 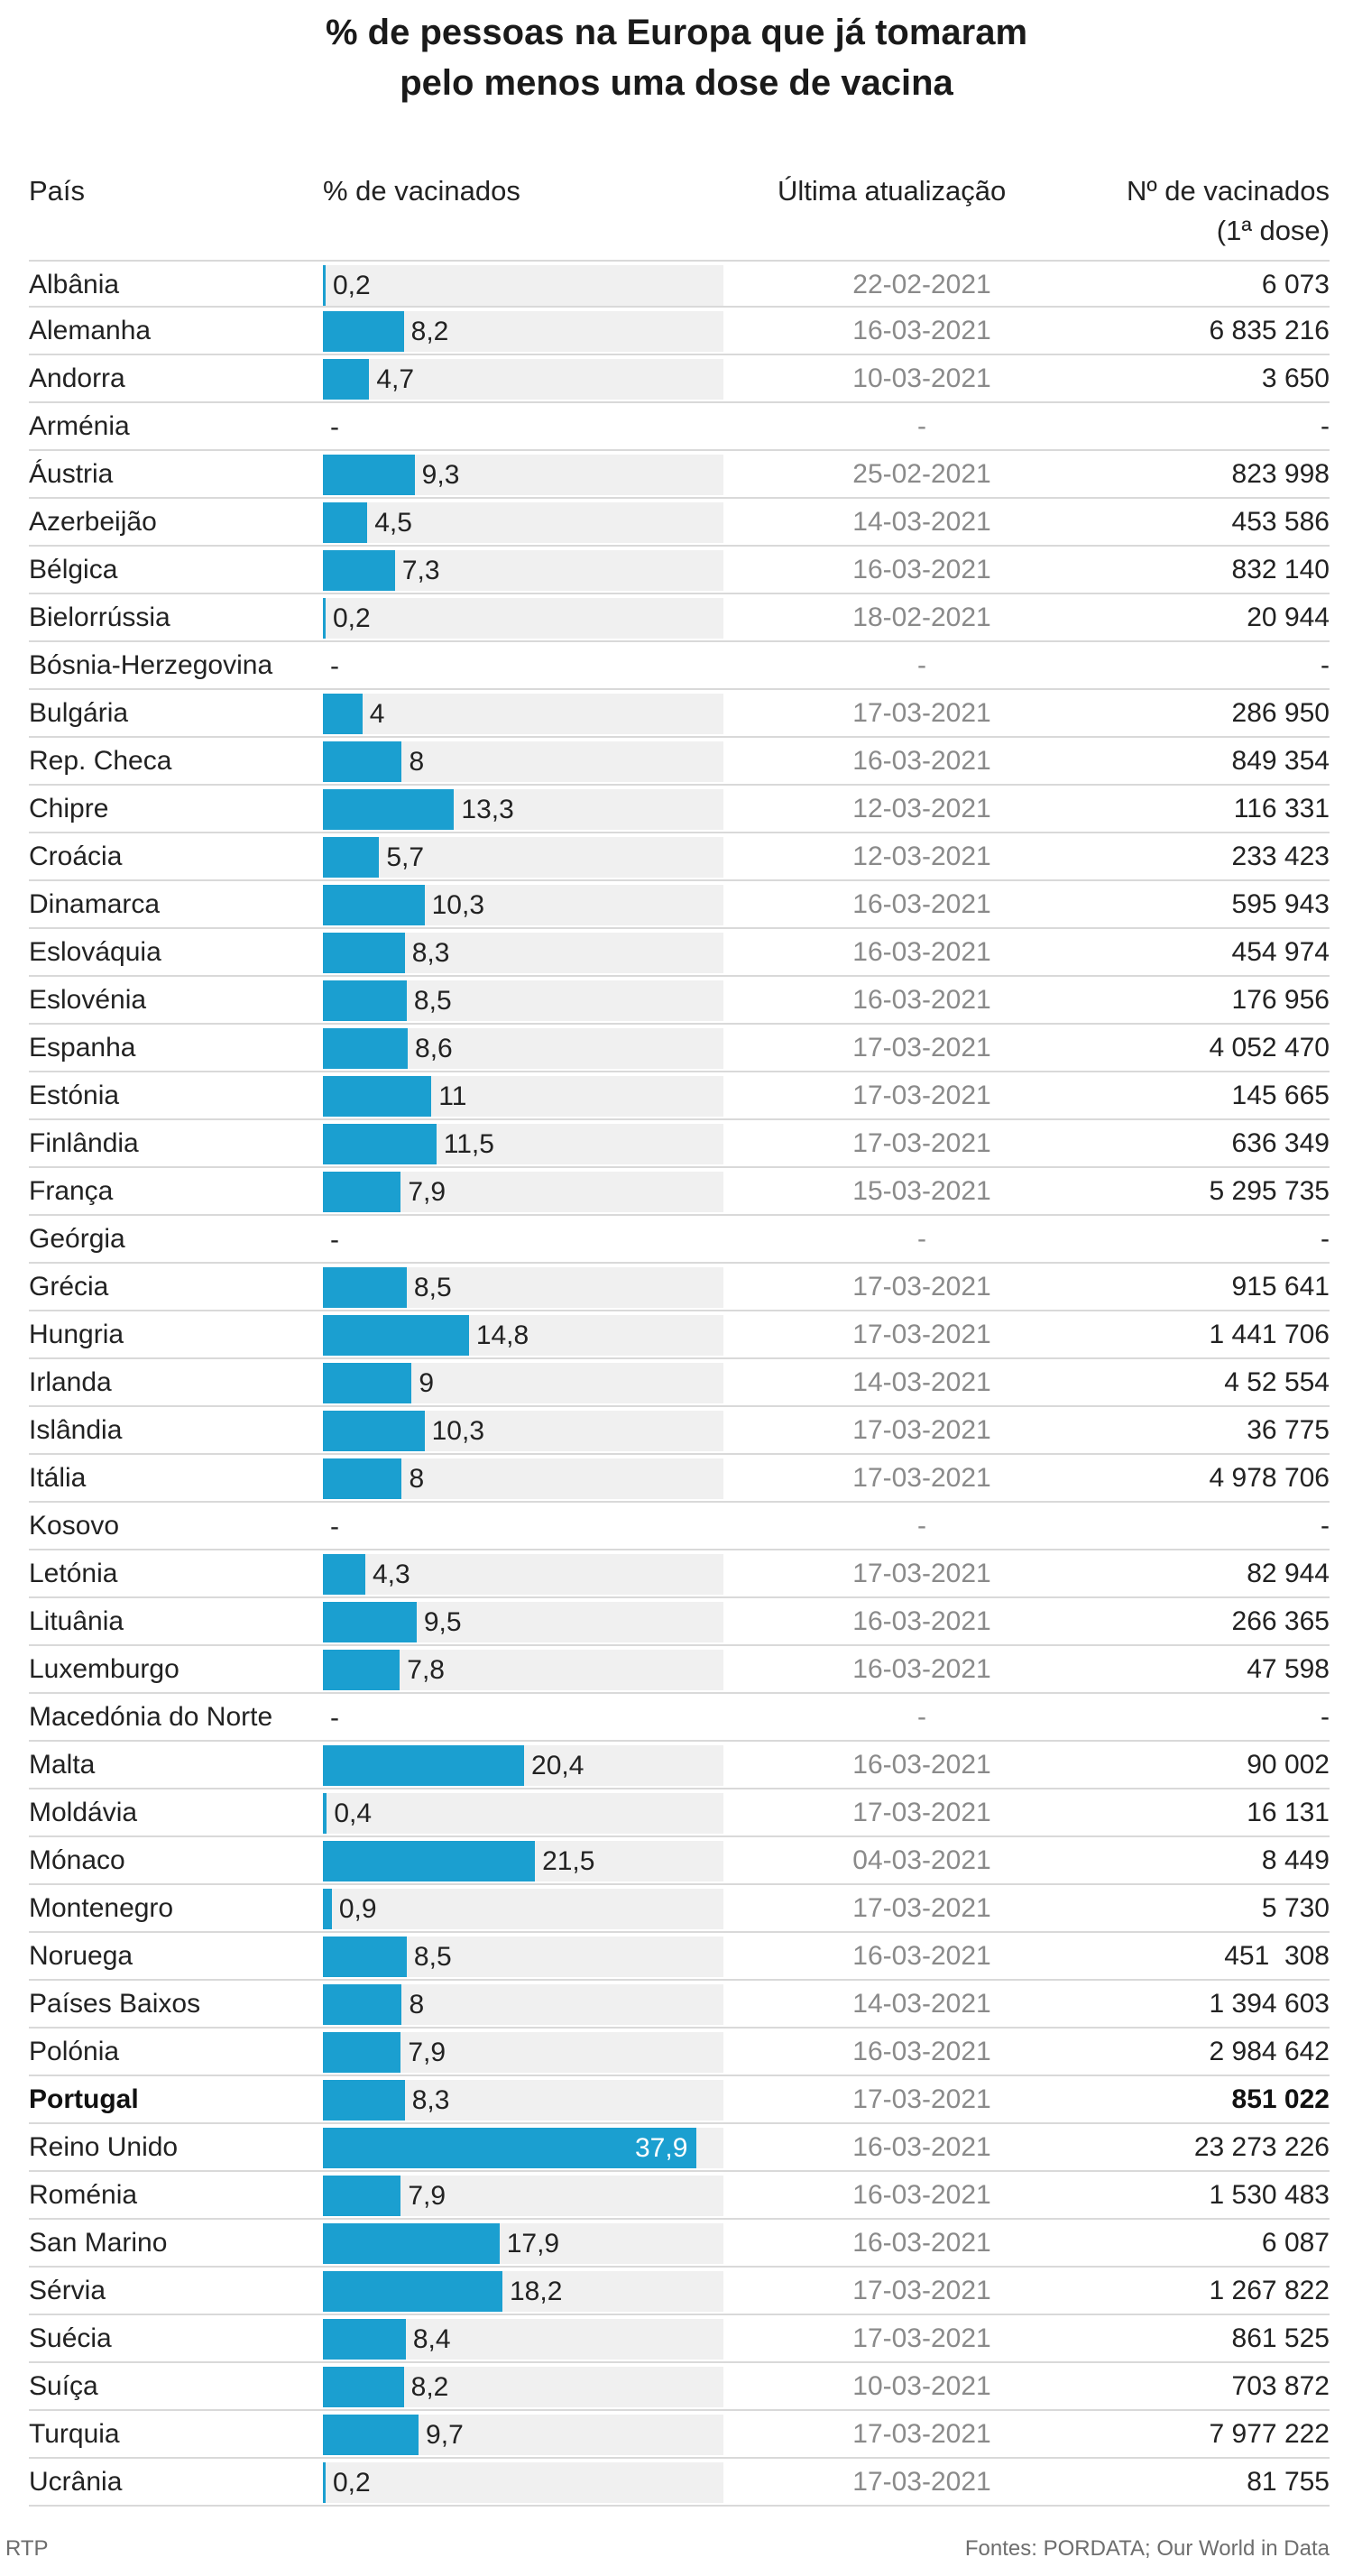 What do you see at coordinates (426, 1670) in the screenshot?
I see `bar-value-label: 7,8` at bounding box center [426, 1670].